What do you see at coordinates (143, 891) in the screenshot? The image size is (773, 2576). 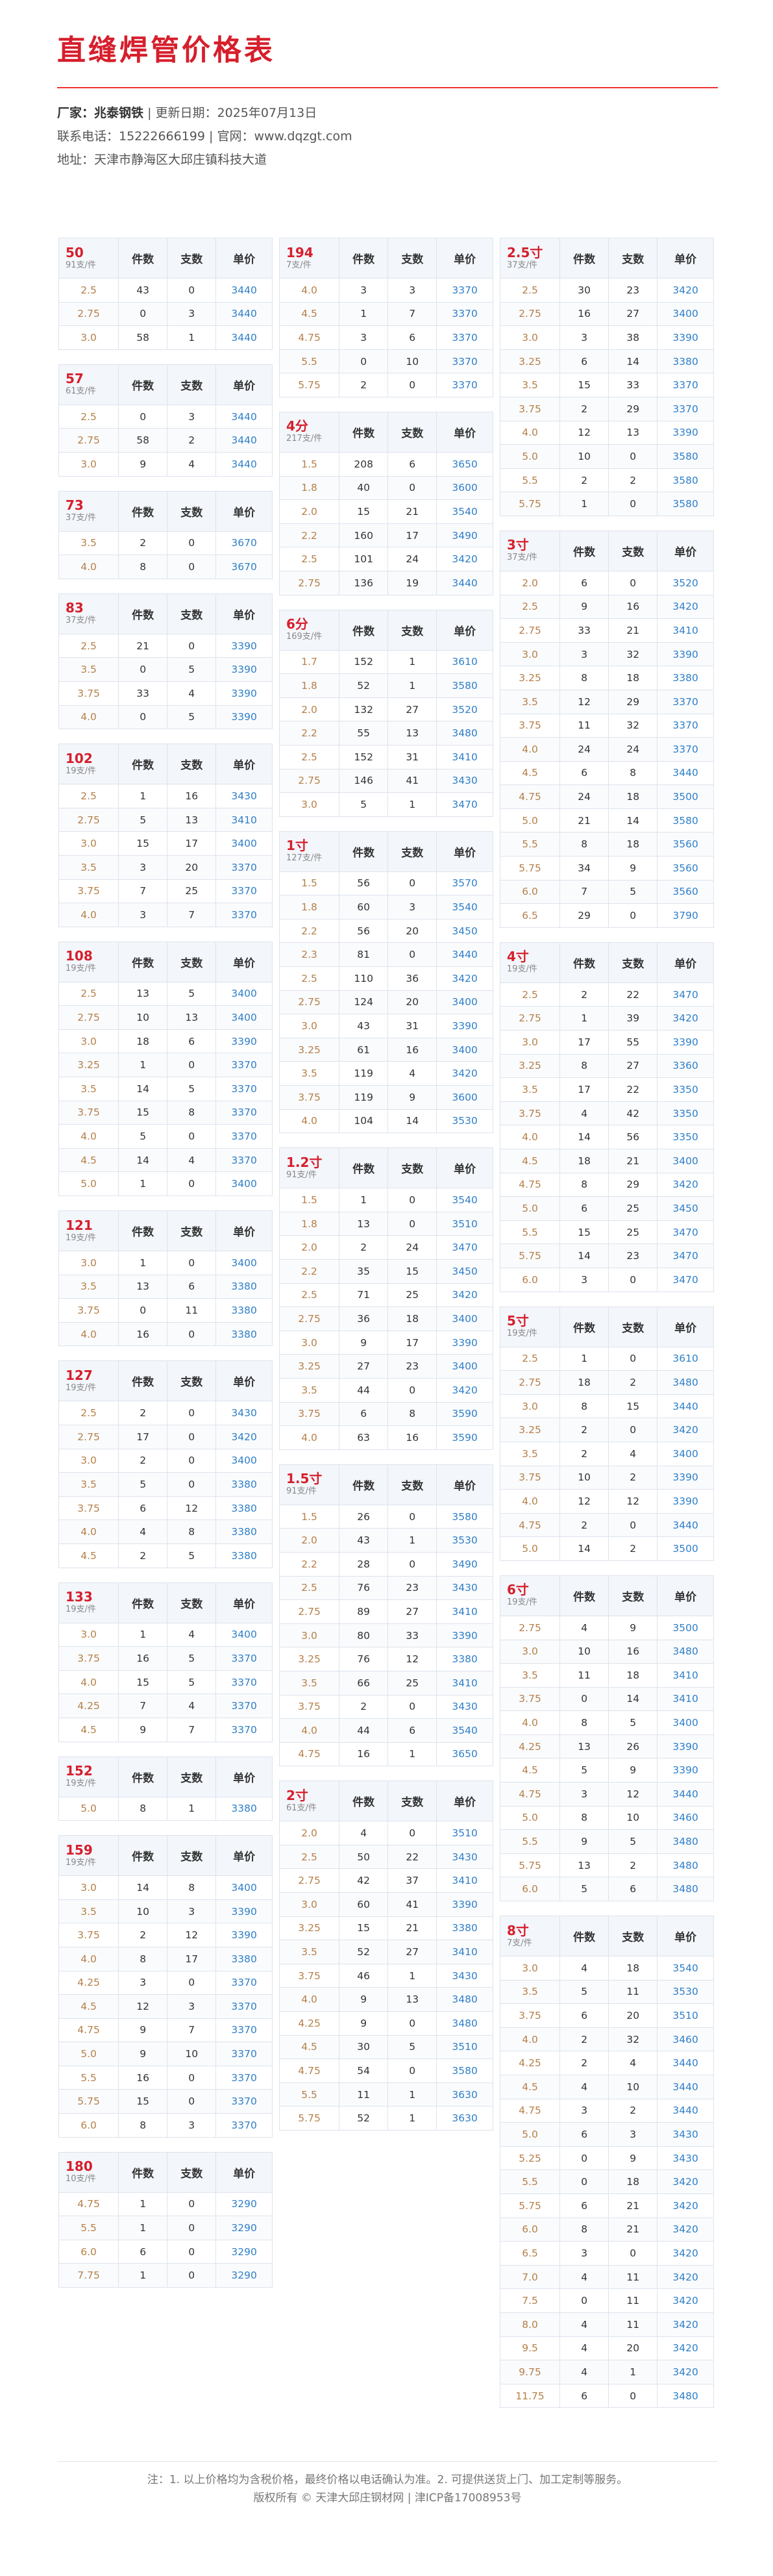 I see `bundle-count: 7` at bounding box center [143, 891].